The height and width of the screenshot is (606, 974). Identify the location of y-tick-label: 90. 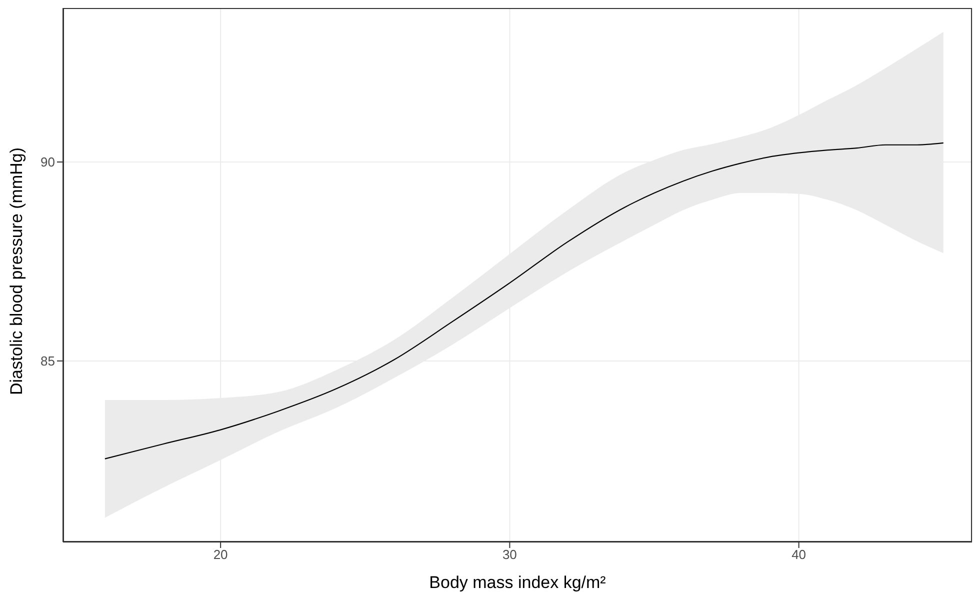
(47, 162).